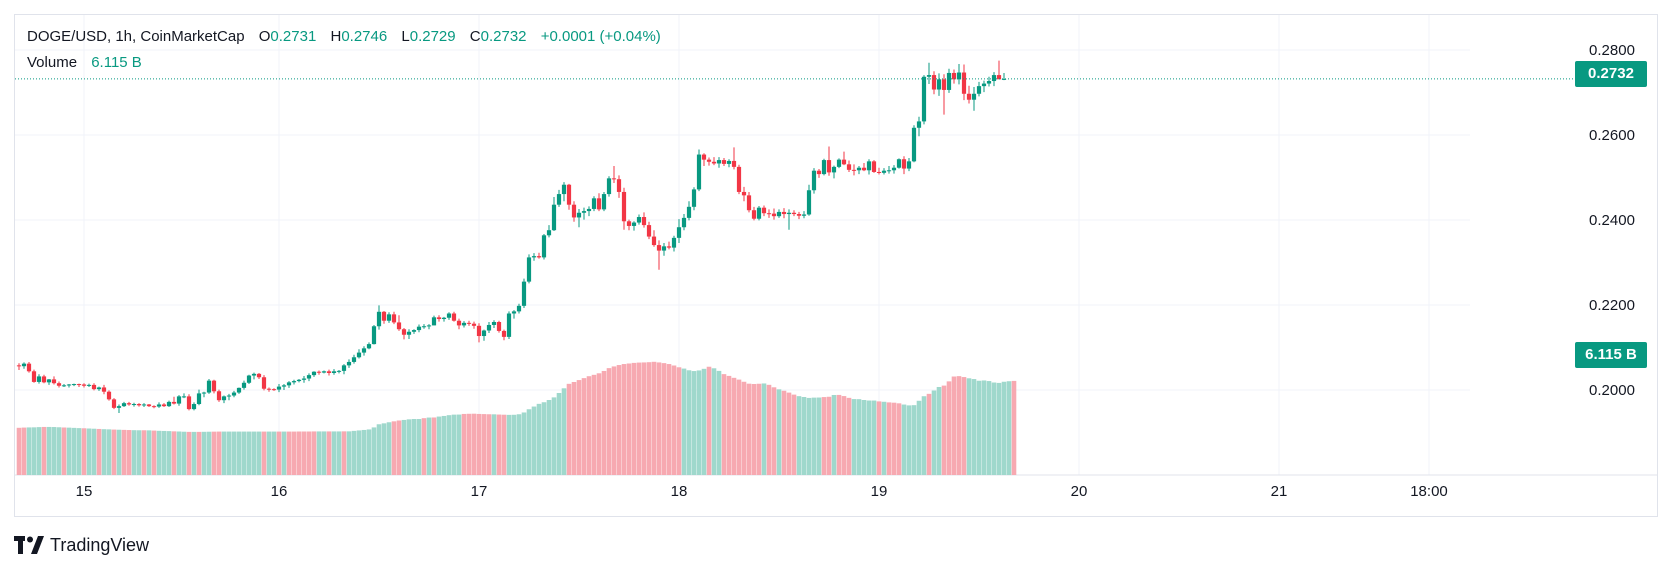 This screenshot has height=571, width=1674. I want to click on price-tick-label: 0.2000, so click(1612, 390).